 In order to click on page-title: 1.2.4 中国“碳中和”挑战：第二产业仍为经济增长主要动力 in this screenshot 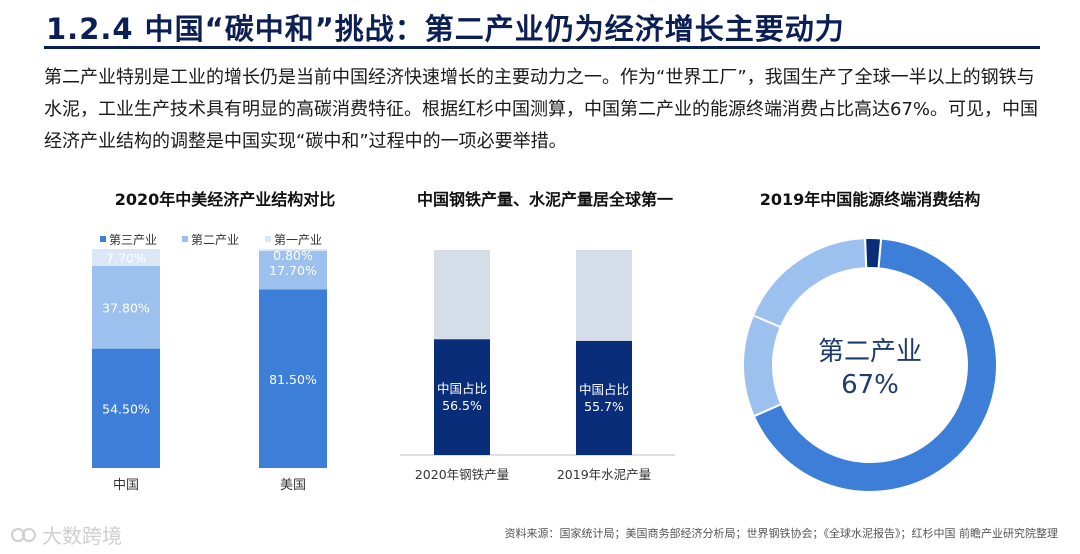, I will do `click(445, 29)`.